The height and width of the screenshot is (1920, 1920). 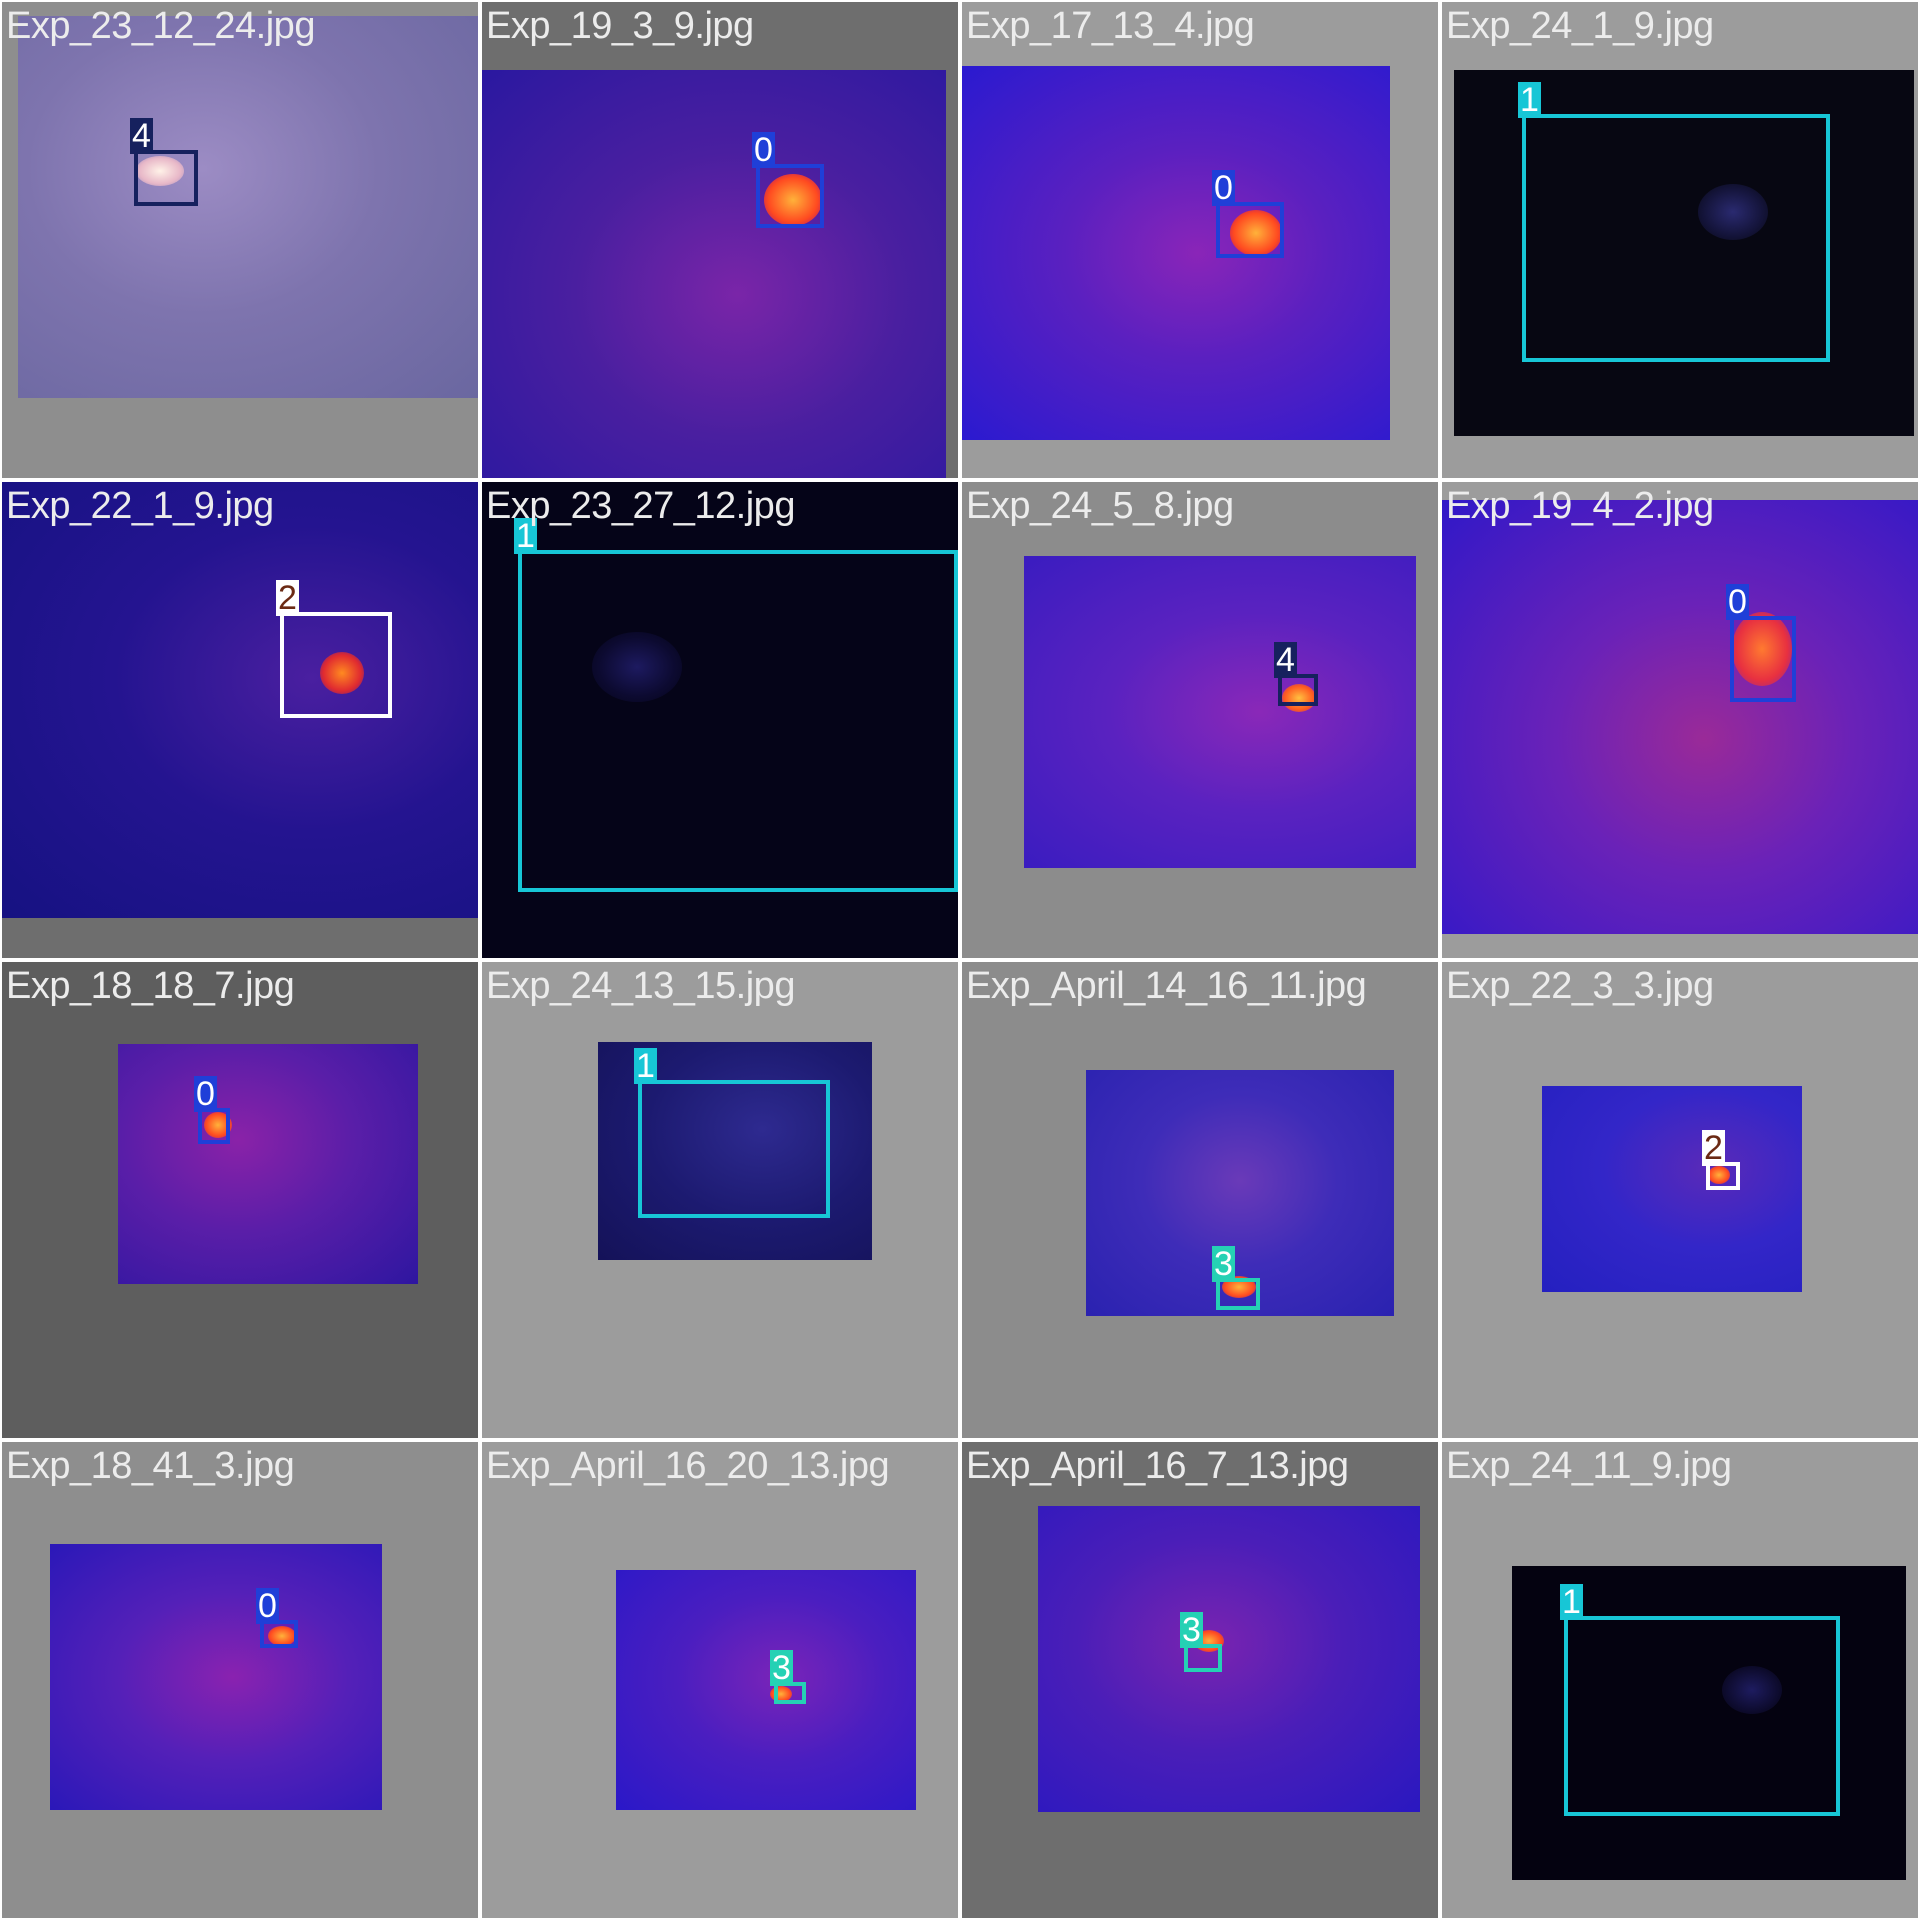 What do you see at coordinates (140, 506) in the screenshot?
I see `image-filename: Exp_22_1_9.jpg` at bounding box center [140, 506].